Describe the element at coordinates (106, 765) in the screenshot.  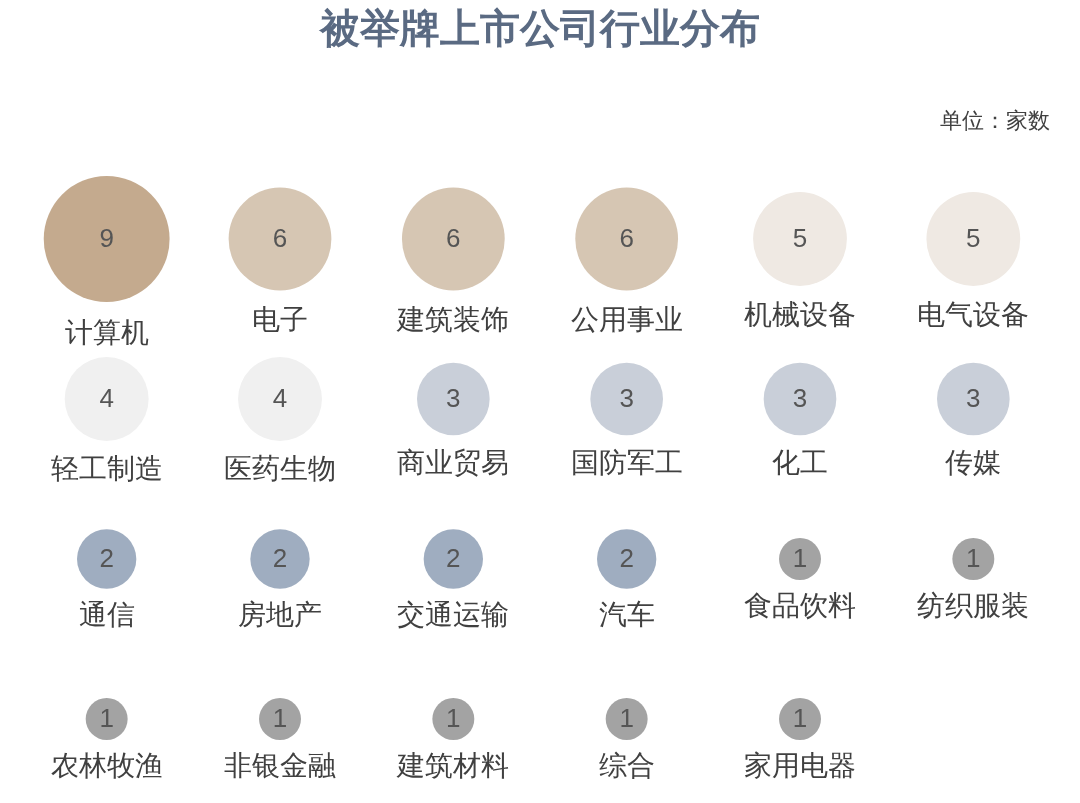
I see `category-label: 农林牧渔` at that location.